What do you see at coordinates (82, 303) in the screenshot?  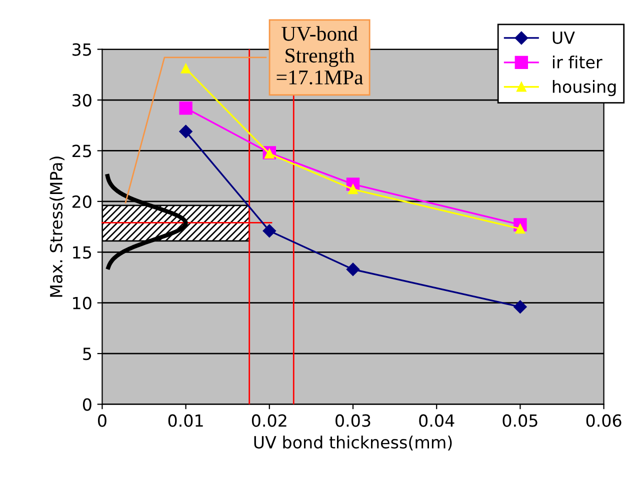 I see `y-tick-label: 10` at bounding box center [82, 303].